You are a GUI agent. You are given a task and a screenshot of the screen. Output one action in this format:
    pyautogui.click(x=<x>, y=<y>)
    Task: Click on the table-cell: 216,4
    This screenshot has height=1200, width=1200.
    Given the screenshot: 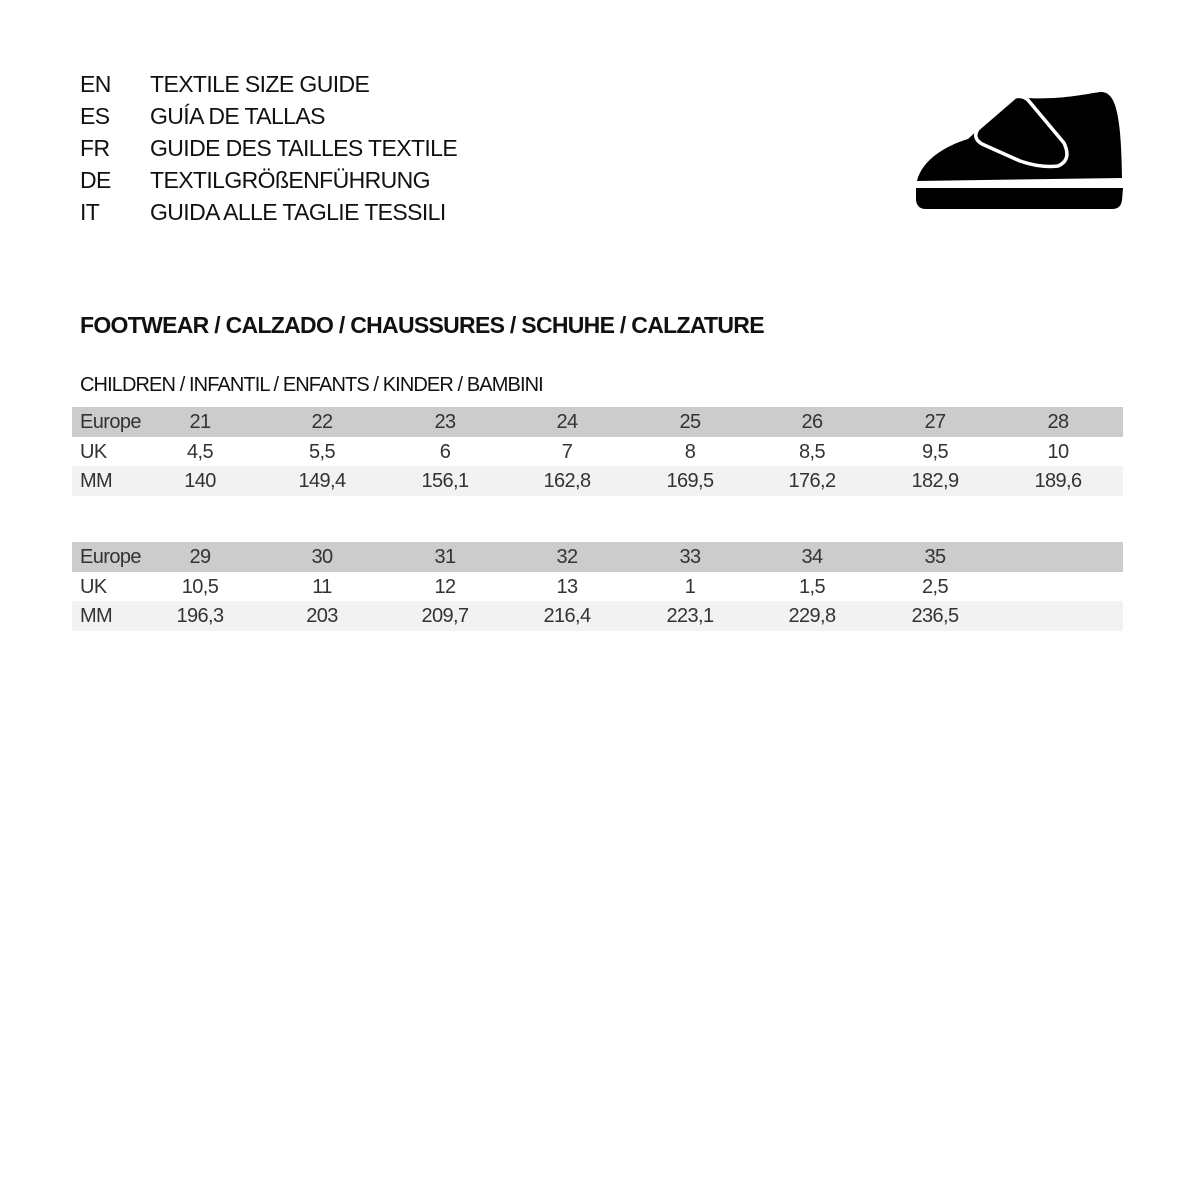 What is the action you would take?
    pyautogui.click(x=567, y=616)
    